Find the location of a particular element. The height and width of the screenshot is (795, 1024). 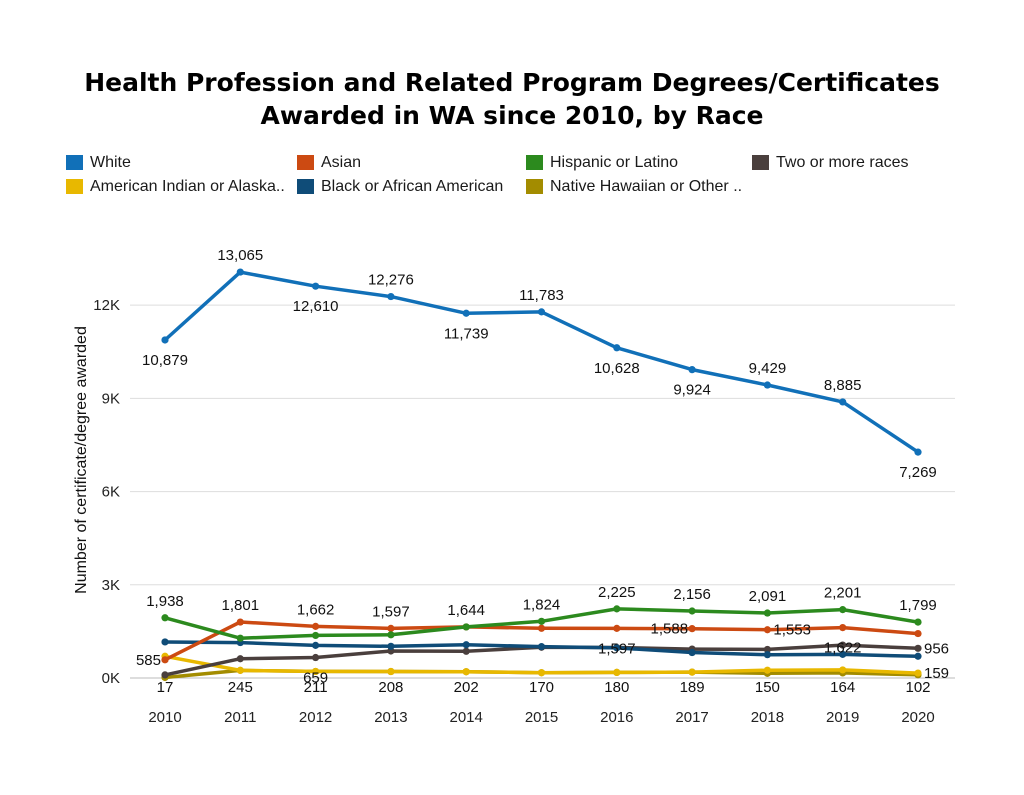

series-american-indian-or-alaska is located at coordinates (541, 664).